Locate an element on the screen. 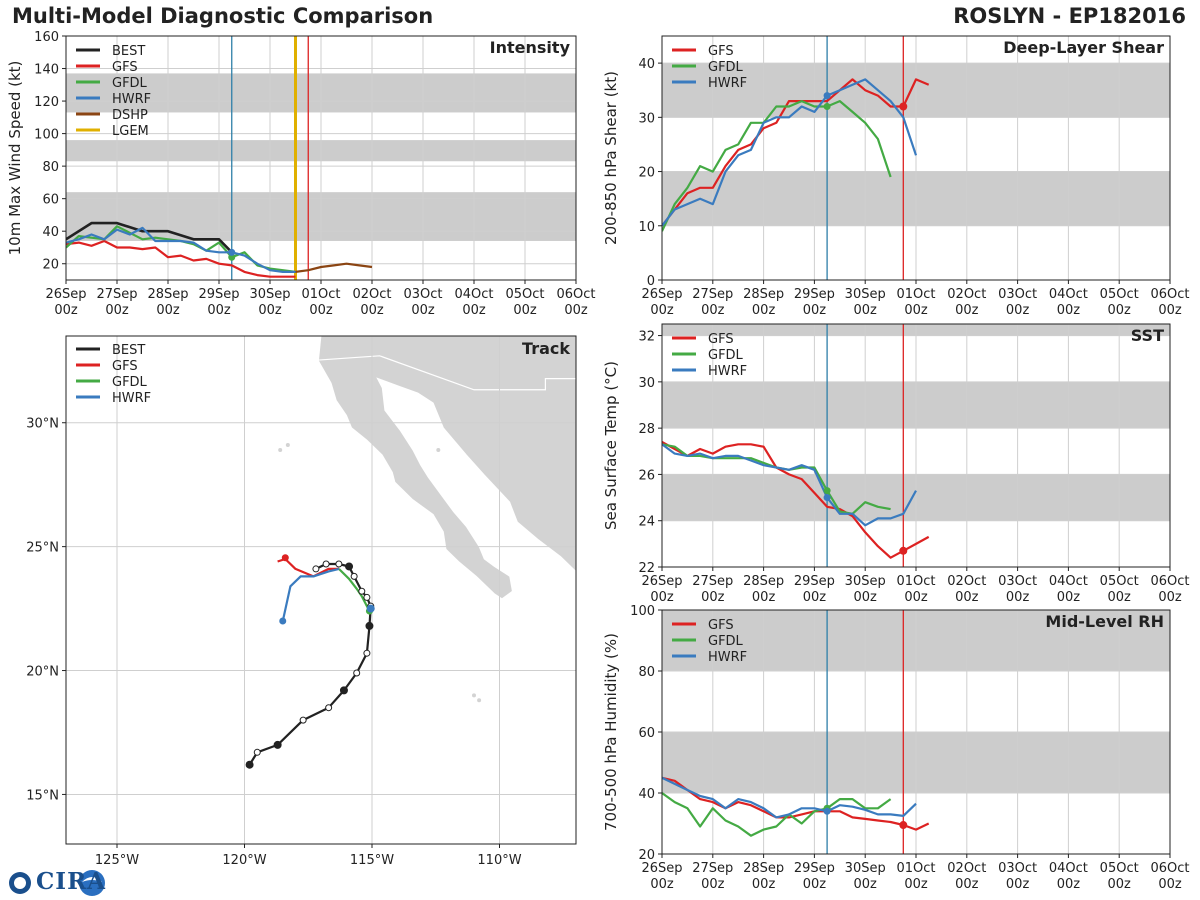 The height and width of the screenshot is (900, 1200). intensity-plot-area is located at coordinates (321, 158).